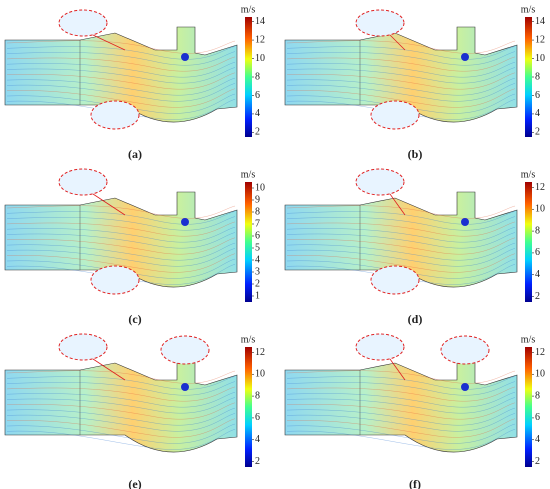 This screenshot has width=550, height=489. I want to click on colorbar-tick-label: 5, so click(257, 247).